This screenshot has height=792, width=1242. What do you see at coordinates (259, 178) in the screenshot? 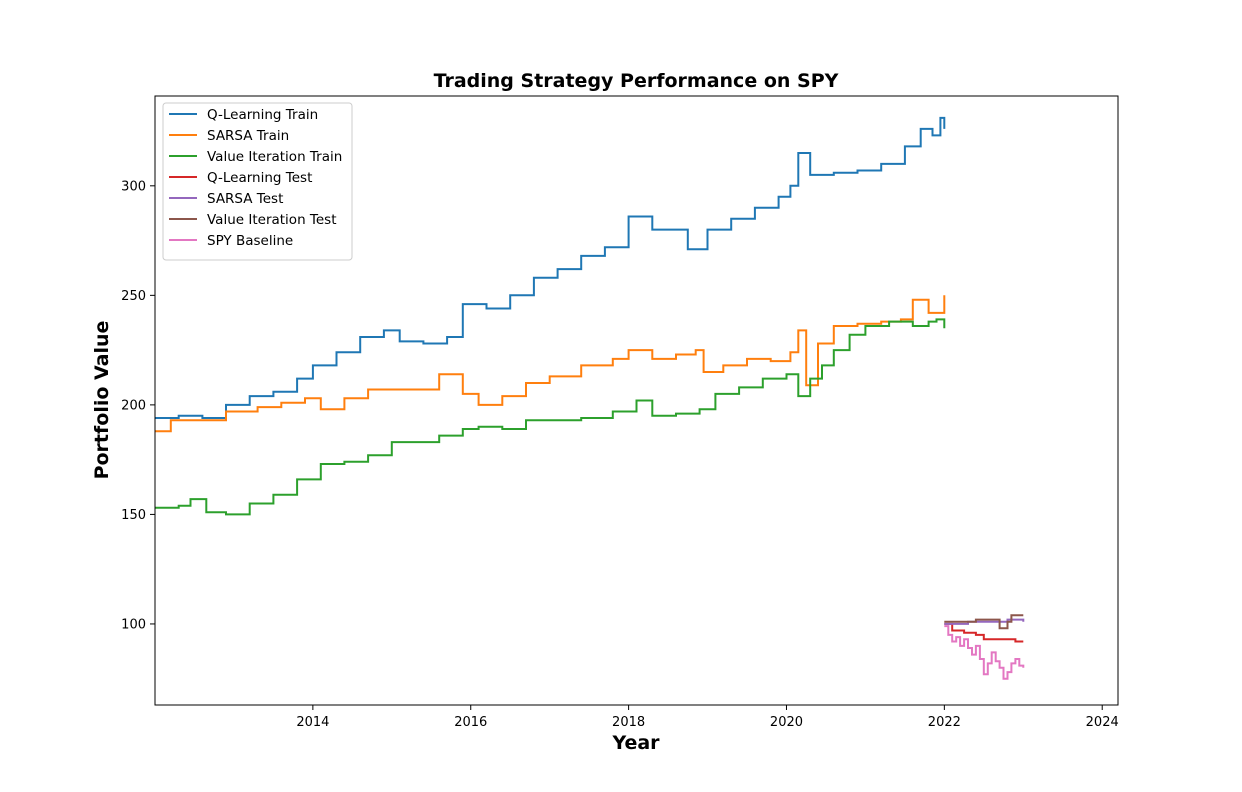
I see `legend-label-3: Q-Learning Test` at bounding box center [259, 178].